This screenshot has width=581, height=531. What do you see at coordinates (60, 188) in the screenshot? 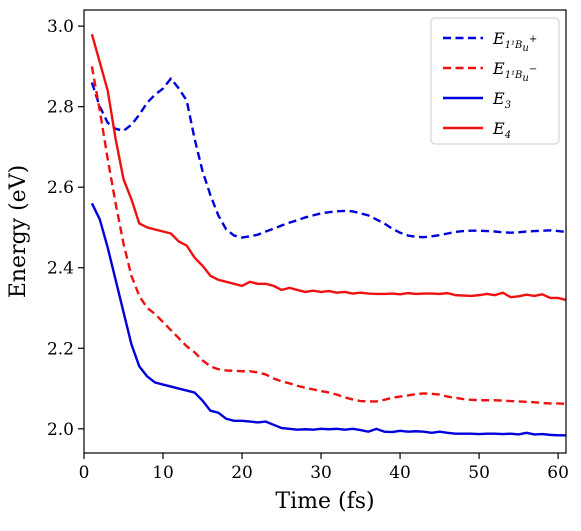
I see `y-tick-label: 2.6` at bounding box center [60, 188].